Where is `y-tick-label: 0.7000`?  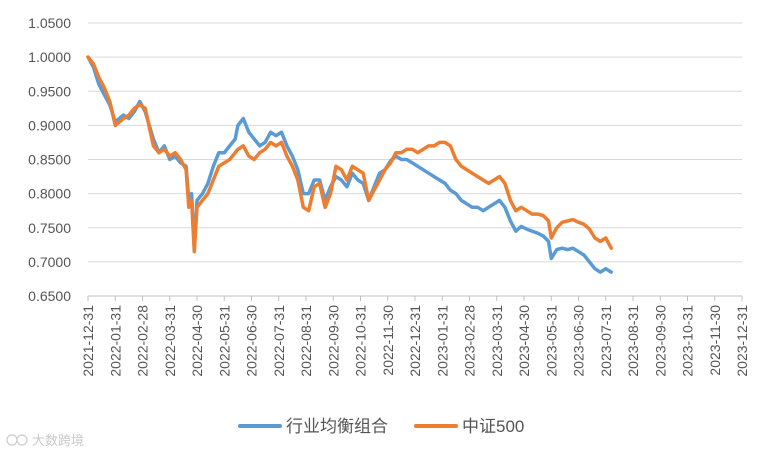 y-tick-label: 0.7000 is located at coordinates (49, 262).